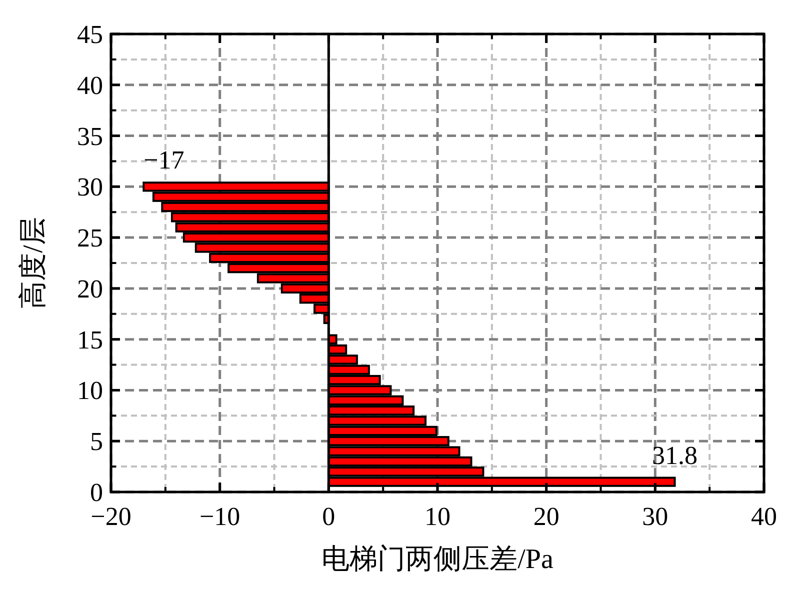 The width and height of the screenshot is (804, 594). I want to click on y-tick-label: 25, so click(90, 238).